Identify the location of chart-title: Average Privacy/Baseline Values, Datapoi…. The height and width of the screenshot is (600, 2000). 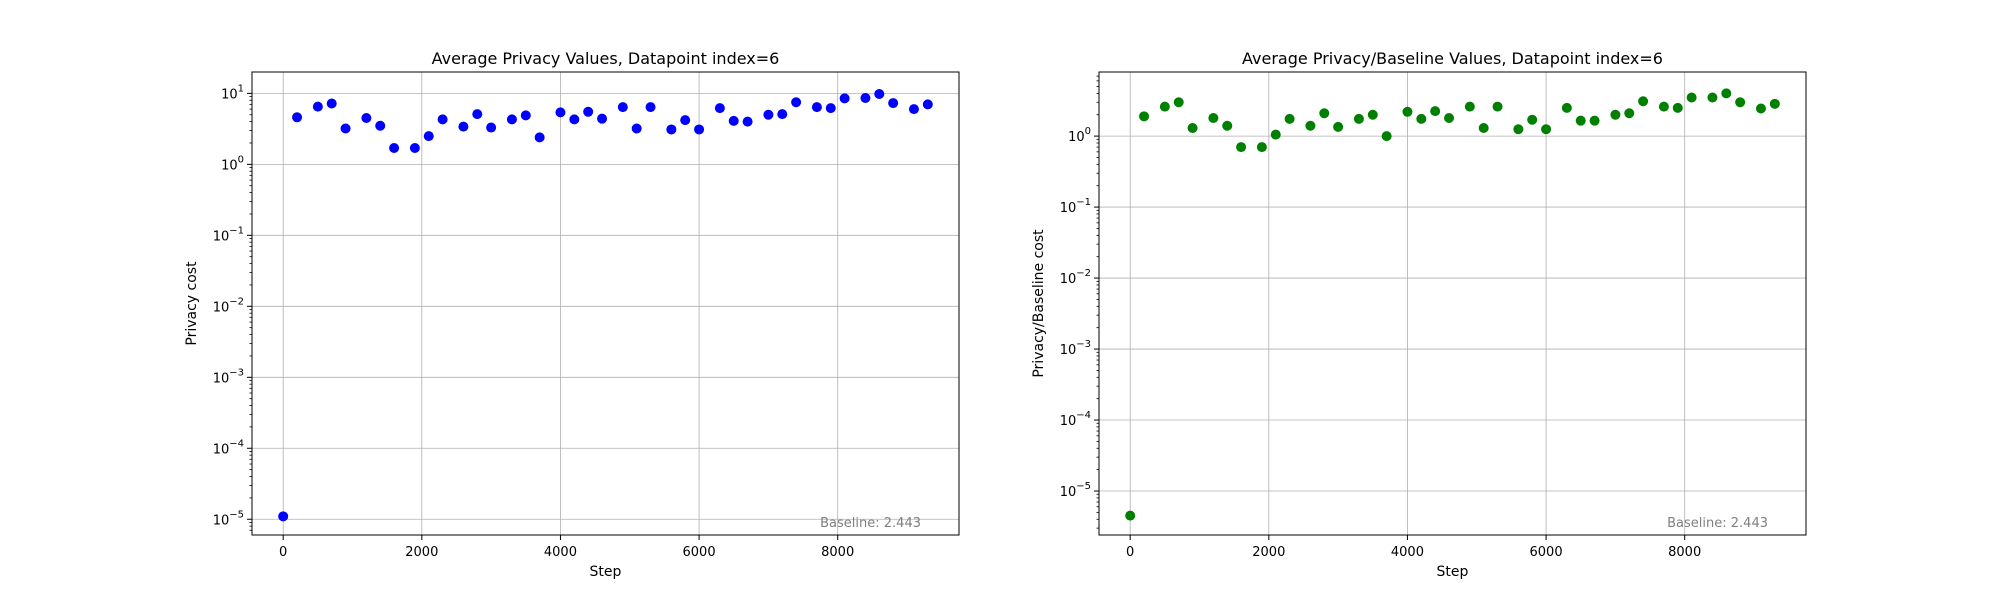
(1452, 58).